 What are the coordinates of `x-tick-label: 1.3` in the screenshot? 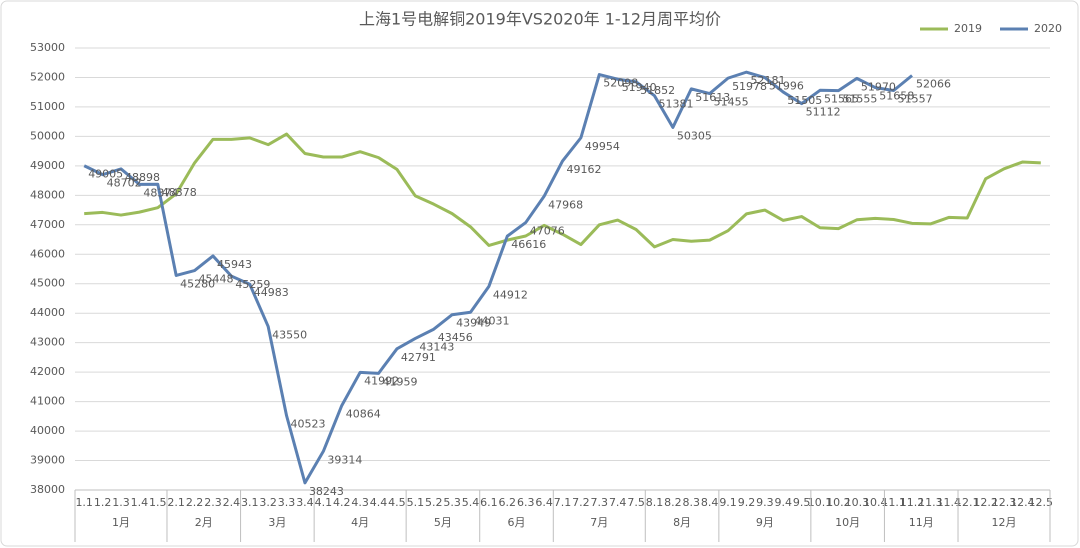 It's located at (121, 502).